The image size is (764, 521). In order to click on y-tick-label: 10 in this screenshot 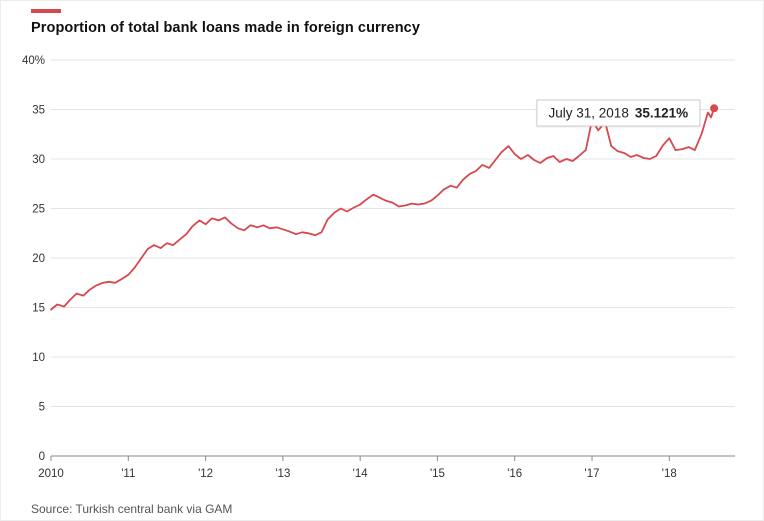, I will do `click(38, 358)`.